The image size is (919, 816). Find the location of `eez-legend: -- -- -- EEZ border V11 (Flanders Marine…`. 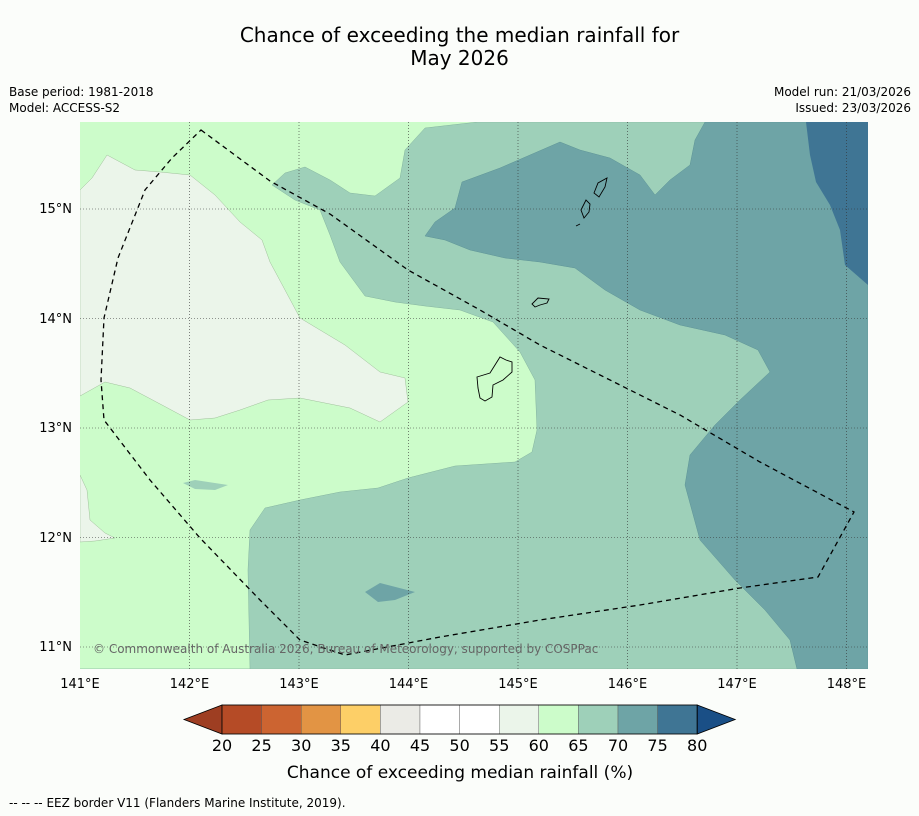

eez-legend: -- -- -- EEZ border V11 (Flanders Marine… is located at coordinates (177, 803).